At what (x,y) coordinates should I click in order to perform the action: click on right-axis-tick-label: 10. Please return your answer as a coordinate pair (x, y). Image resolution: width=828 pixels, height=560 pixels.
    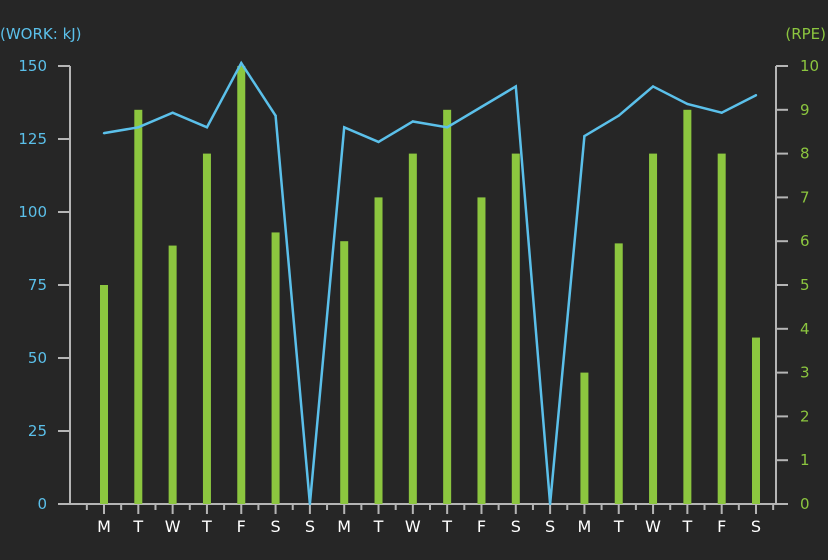
    Looking at the image, I should click on (809, 66).